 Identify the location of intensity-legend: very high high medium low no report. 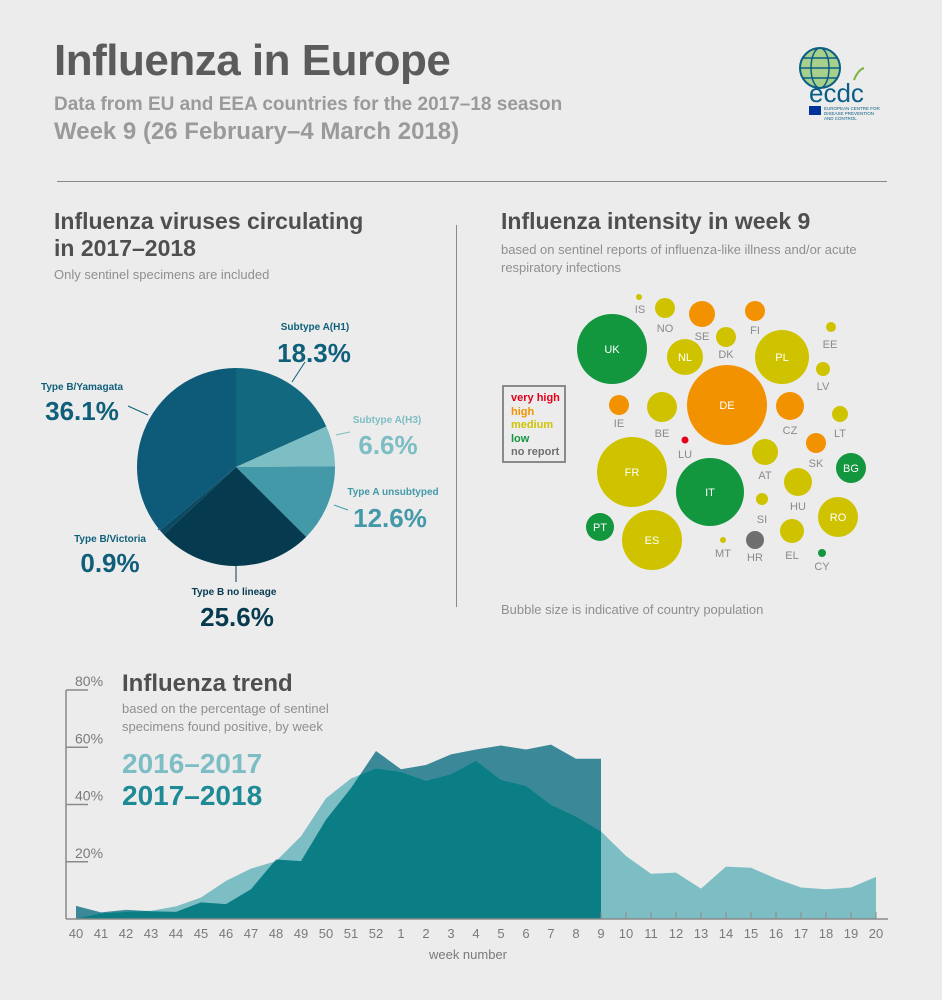
(534, 424).